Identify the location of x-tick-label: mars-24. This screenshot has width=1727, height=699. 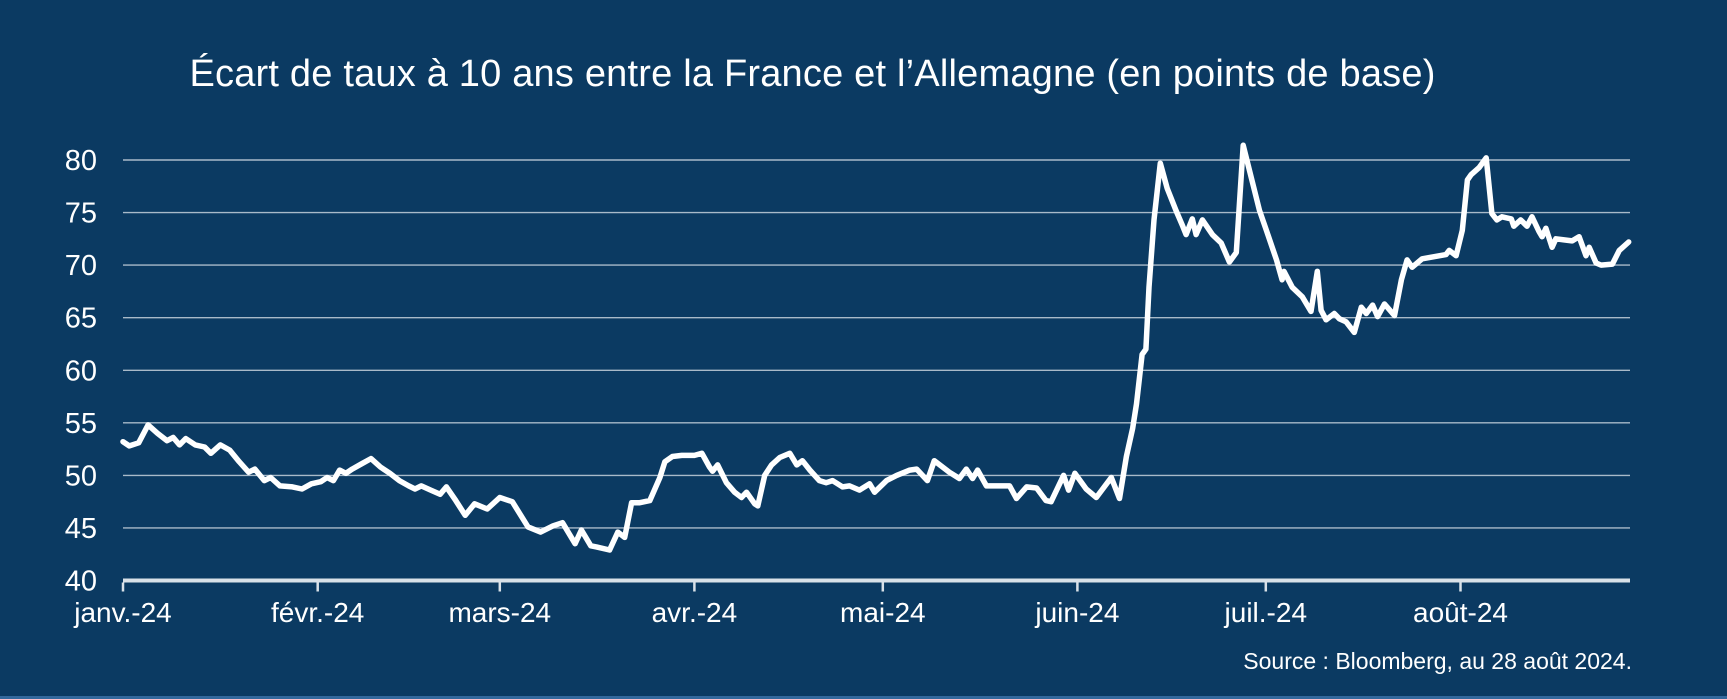
(499, 612).